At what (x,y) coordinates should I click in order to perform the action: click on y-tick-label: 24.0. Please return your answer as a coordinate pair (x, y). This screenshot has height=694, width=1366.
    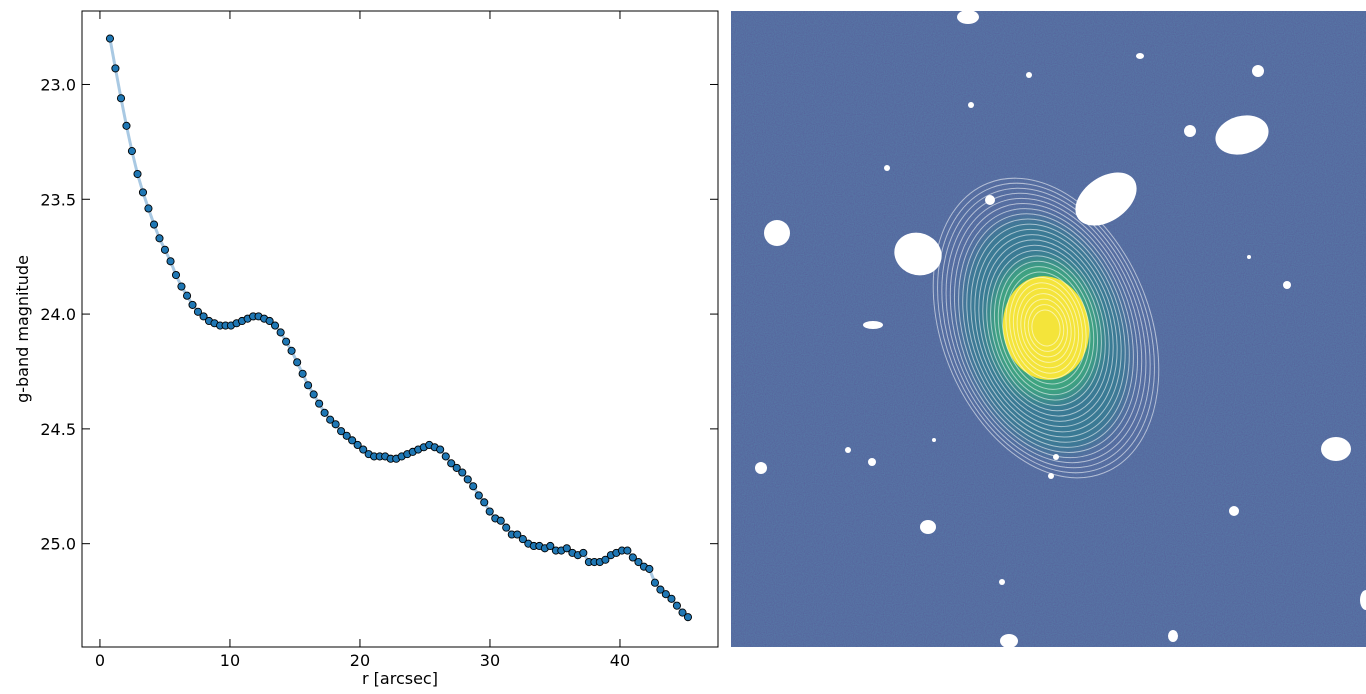
    Looking at the image, I should click on (58, 314).